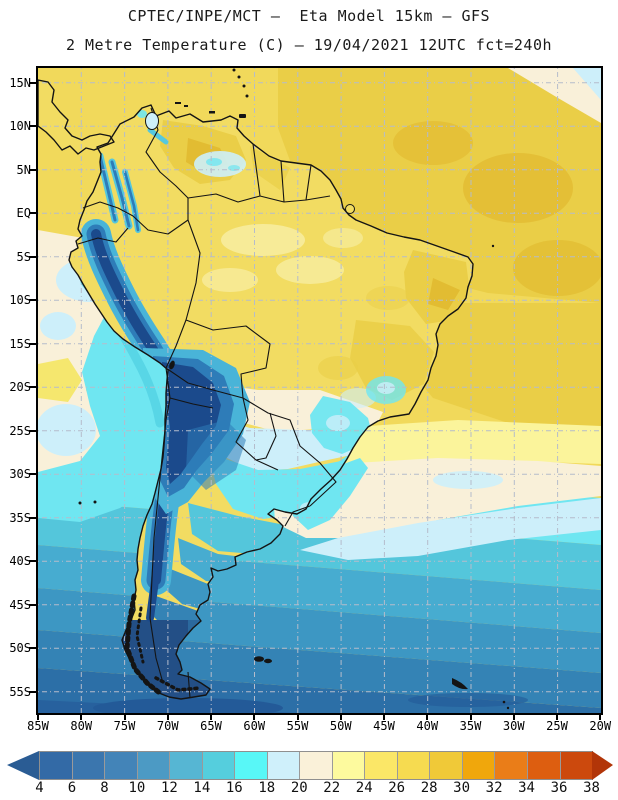 The height and width of the screenshot is (800, 618). What do you see at coordinates (364, 788) in the screenshot?
I see `colorbar-tick-label: 24` at bounding box center [364, 788].